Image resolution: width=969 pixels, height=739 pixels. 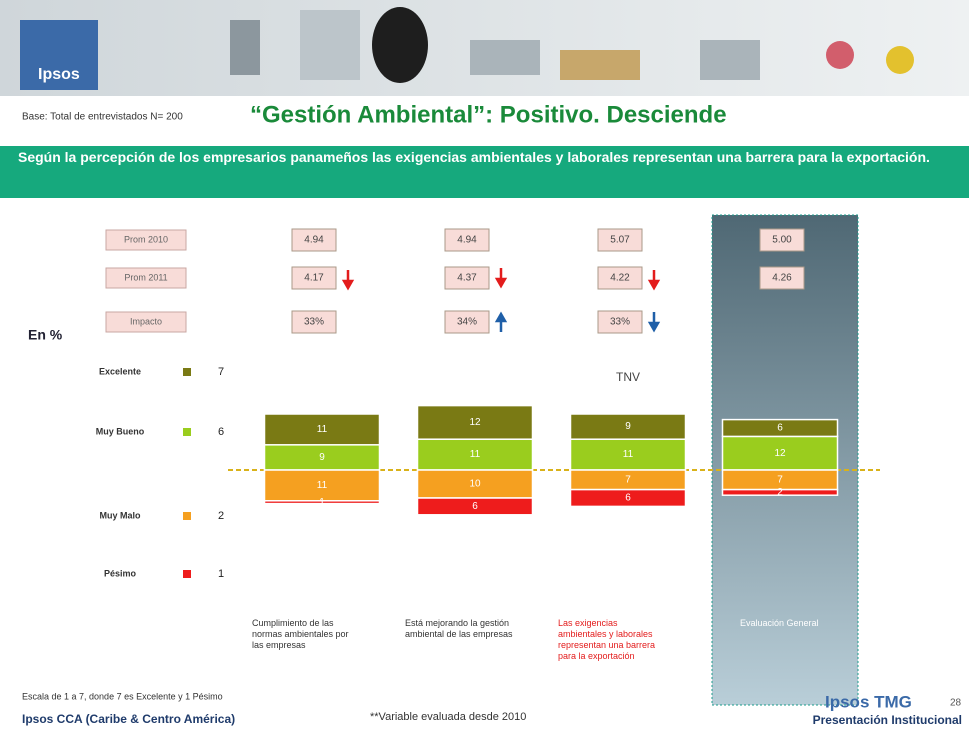 What do you see at coordinates (102, 117) in the screenshot?
I see `base-note: Base: Total de entrevistados N= 200` at bounding box center [102, 117].